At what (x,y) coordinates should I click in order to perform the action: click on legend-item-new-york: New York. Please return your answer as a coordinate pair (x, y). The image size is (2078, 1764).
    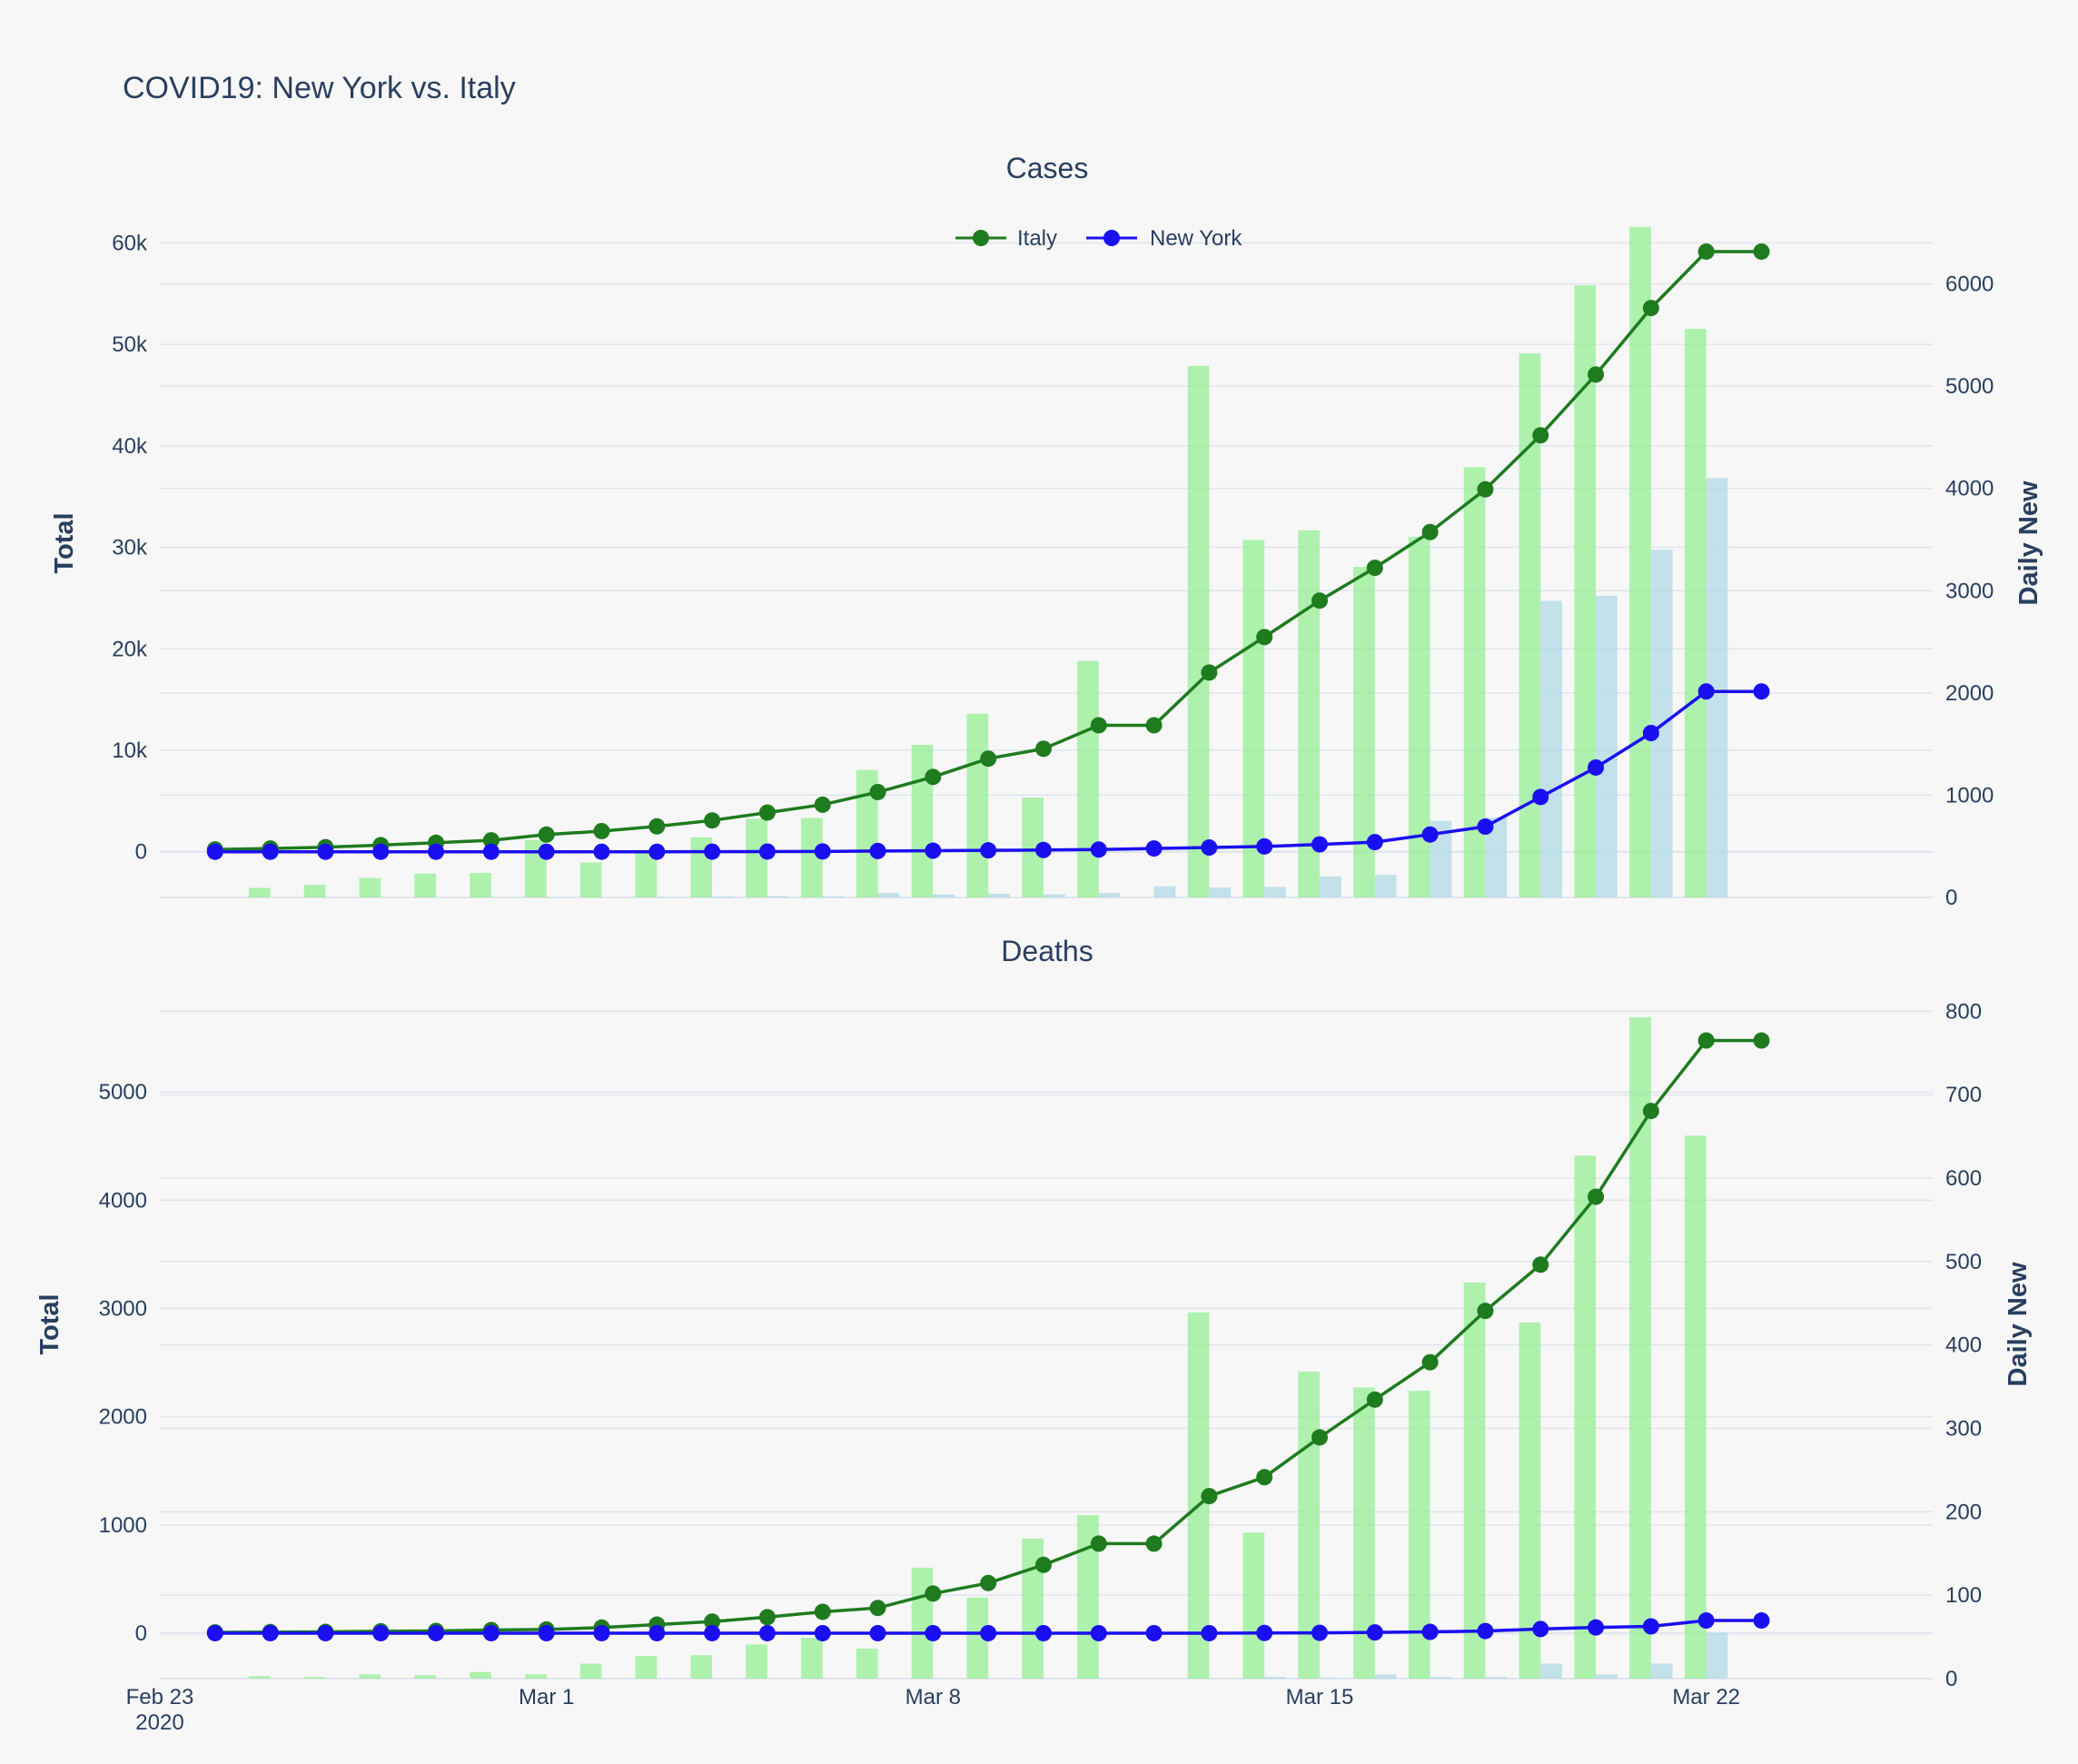
    Looking at the image, I should click on (1164, 238).